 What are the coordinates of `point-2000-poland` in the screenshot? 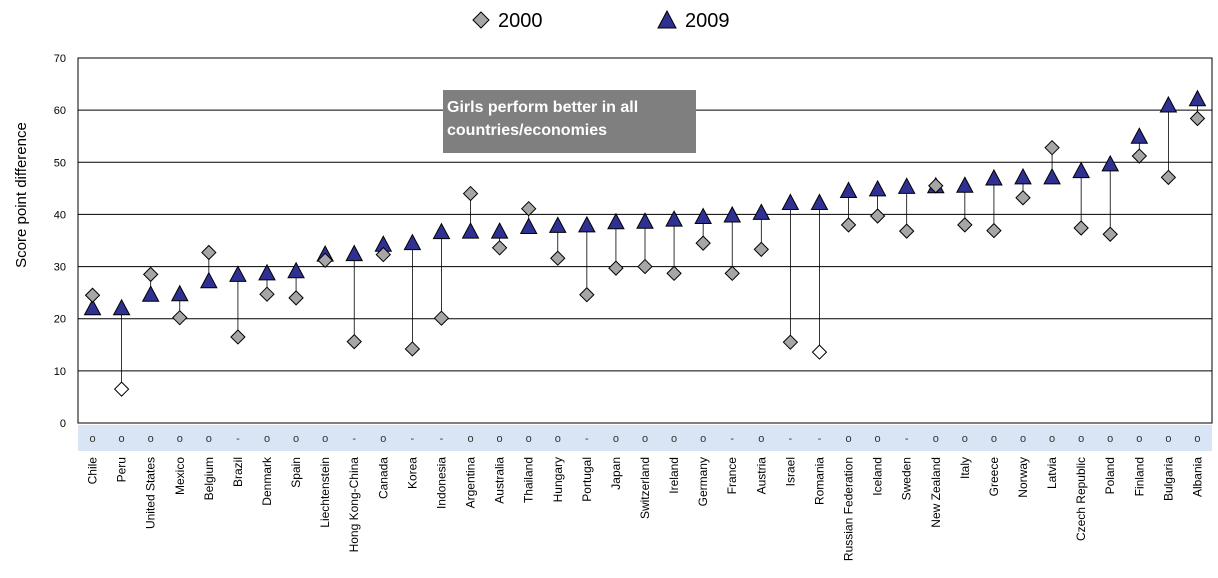 It's located at (1110, 234).